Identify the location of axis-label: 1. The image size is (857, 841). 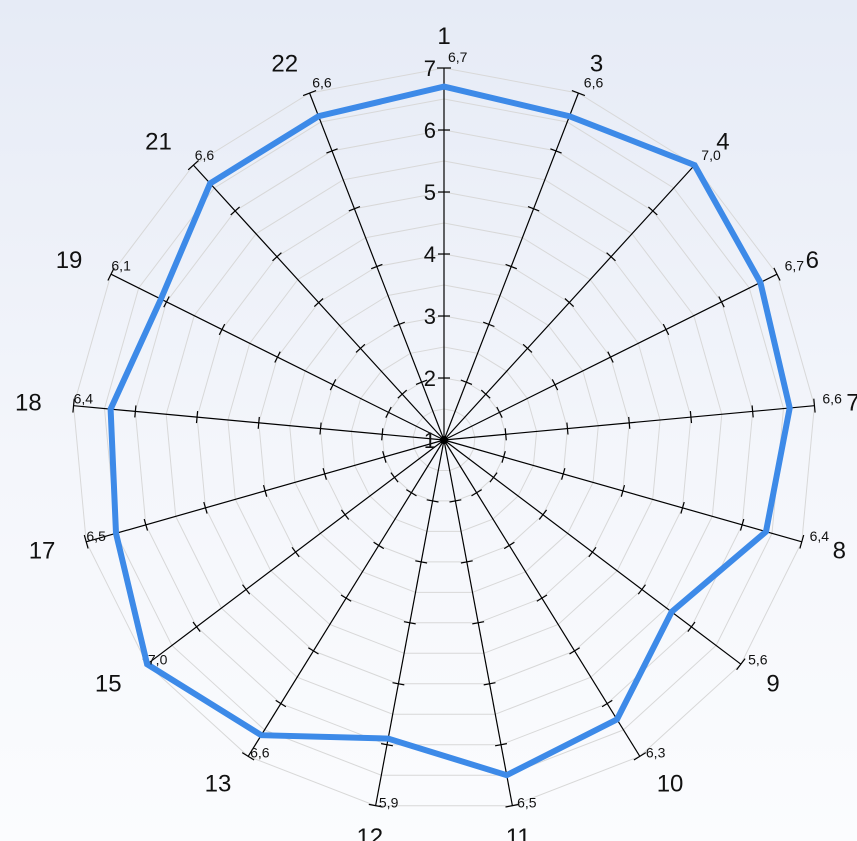
(443, 36).